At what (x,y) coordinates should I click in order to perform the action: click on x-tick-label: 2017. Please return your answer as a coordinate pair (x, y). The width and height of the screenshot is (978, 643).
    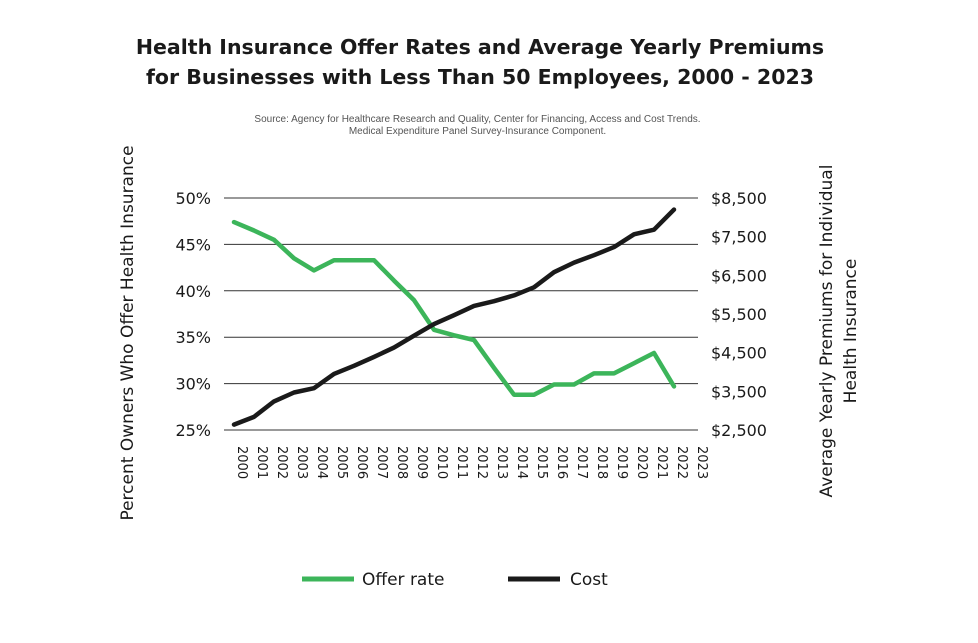
    Looking at the image, I should click on (581, 462).